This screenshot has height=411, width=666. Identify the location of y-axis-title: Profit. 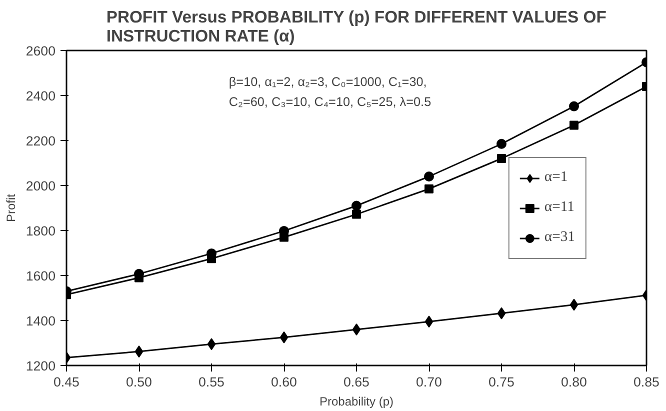
(11, 207).